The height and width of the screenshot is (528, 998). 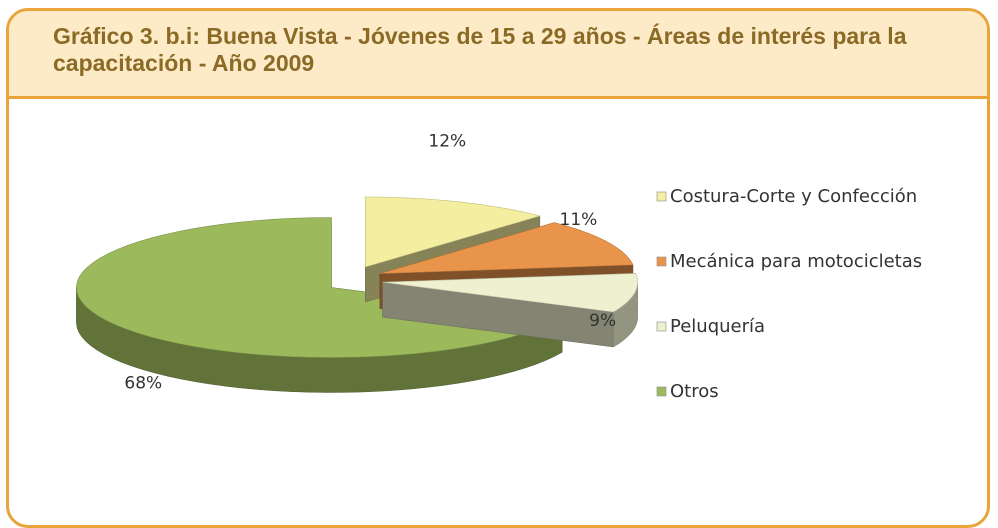 What do you see at coordinates (793, 196) in the screenshot?
I see `legend-label: Costura-Corte y Confección` at bounding box center [793, 196].